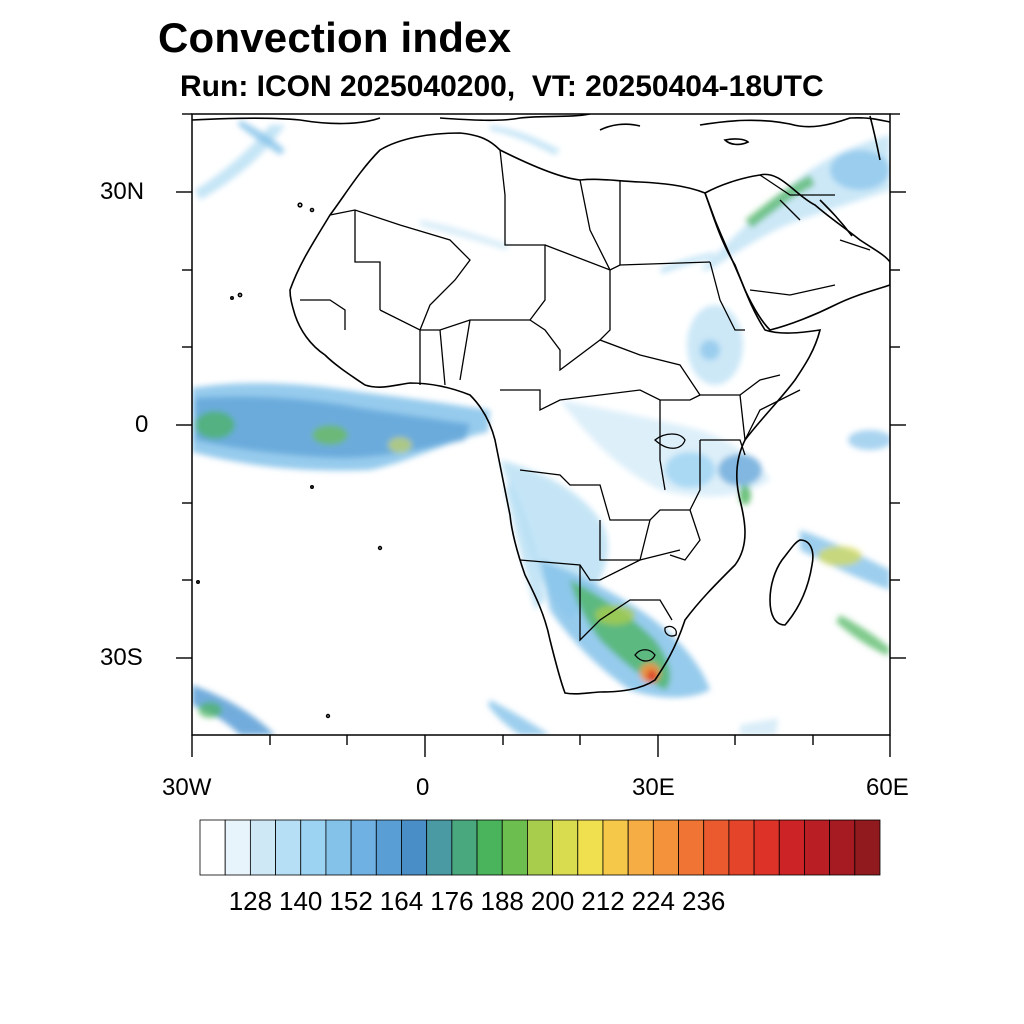  I want to click on colorbar, so click(540, 847).